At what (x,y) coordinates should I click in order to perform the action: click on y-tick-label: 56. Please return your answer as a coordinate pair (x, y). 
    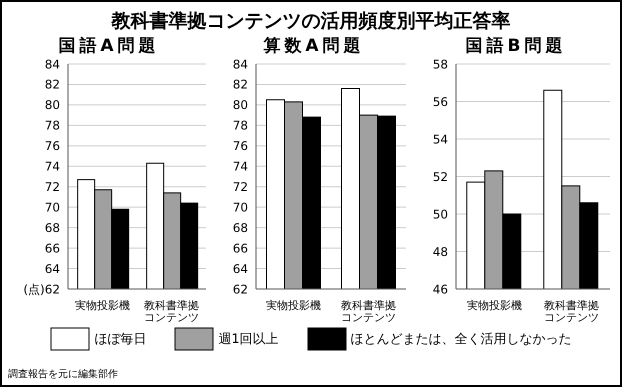
    Looking at the image, I should click on (440, 101).